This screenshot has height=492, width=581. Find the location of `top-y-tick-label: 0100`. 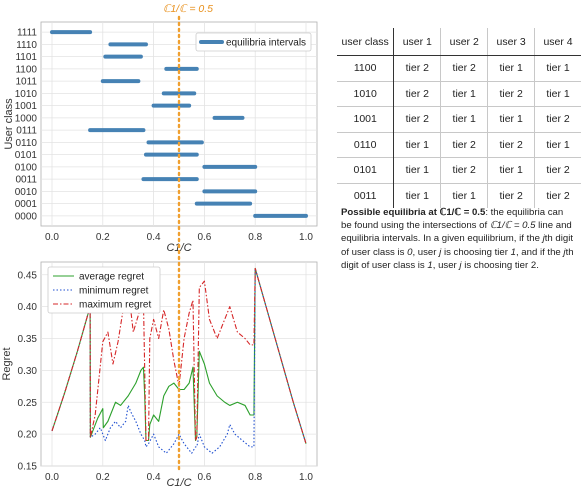

top-y-tick-label: 0100 is located at coordinates (26, 167).